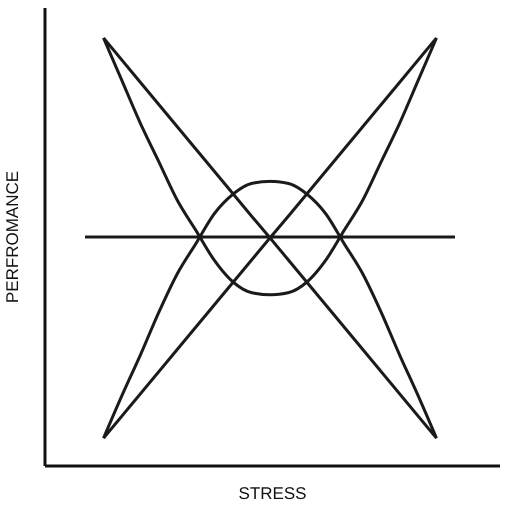 The height and width of the screenshot is (505, 506). I want to click on y-axis-title: PERFROMANCE, so click(12, 237).